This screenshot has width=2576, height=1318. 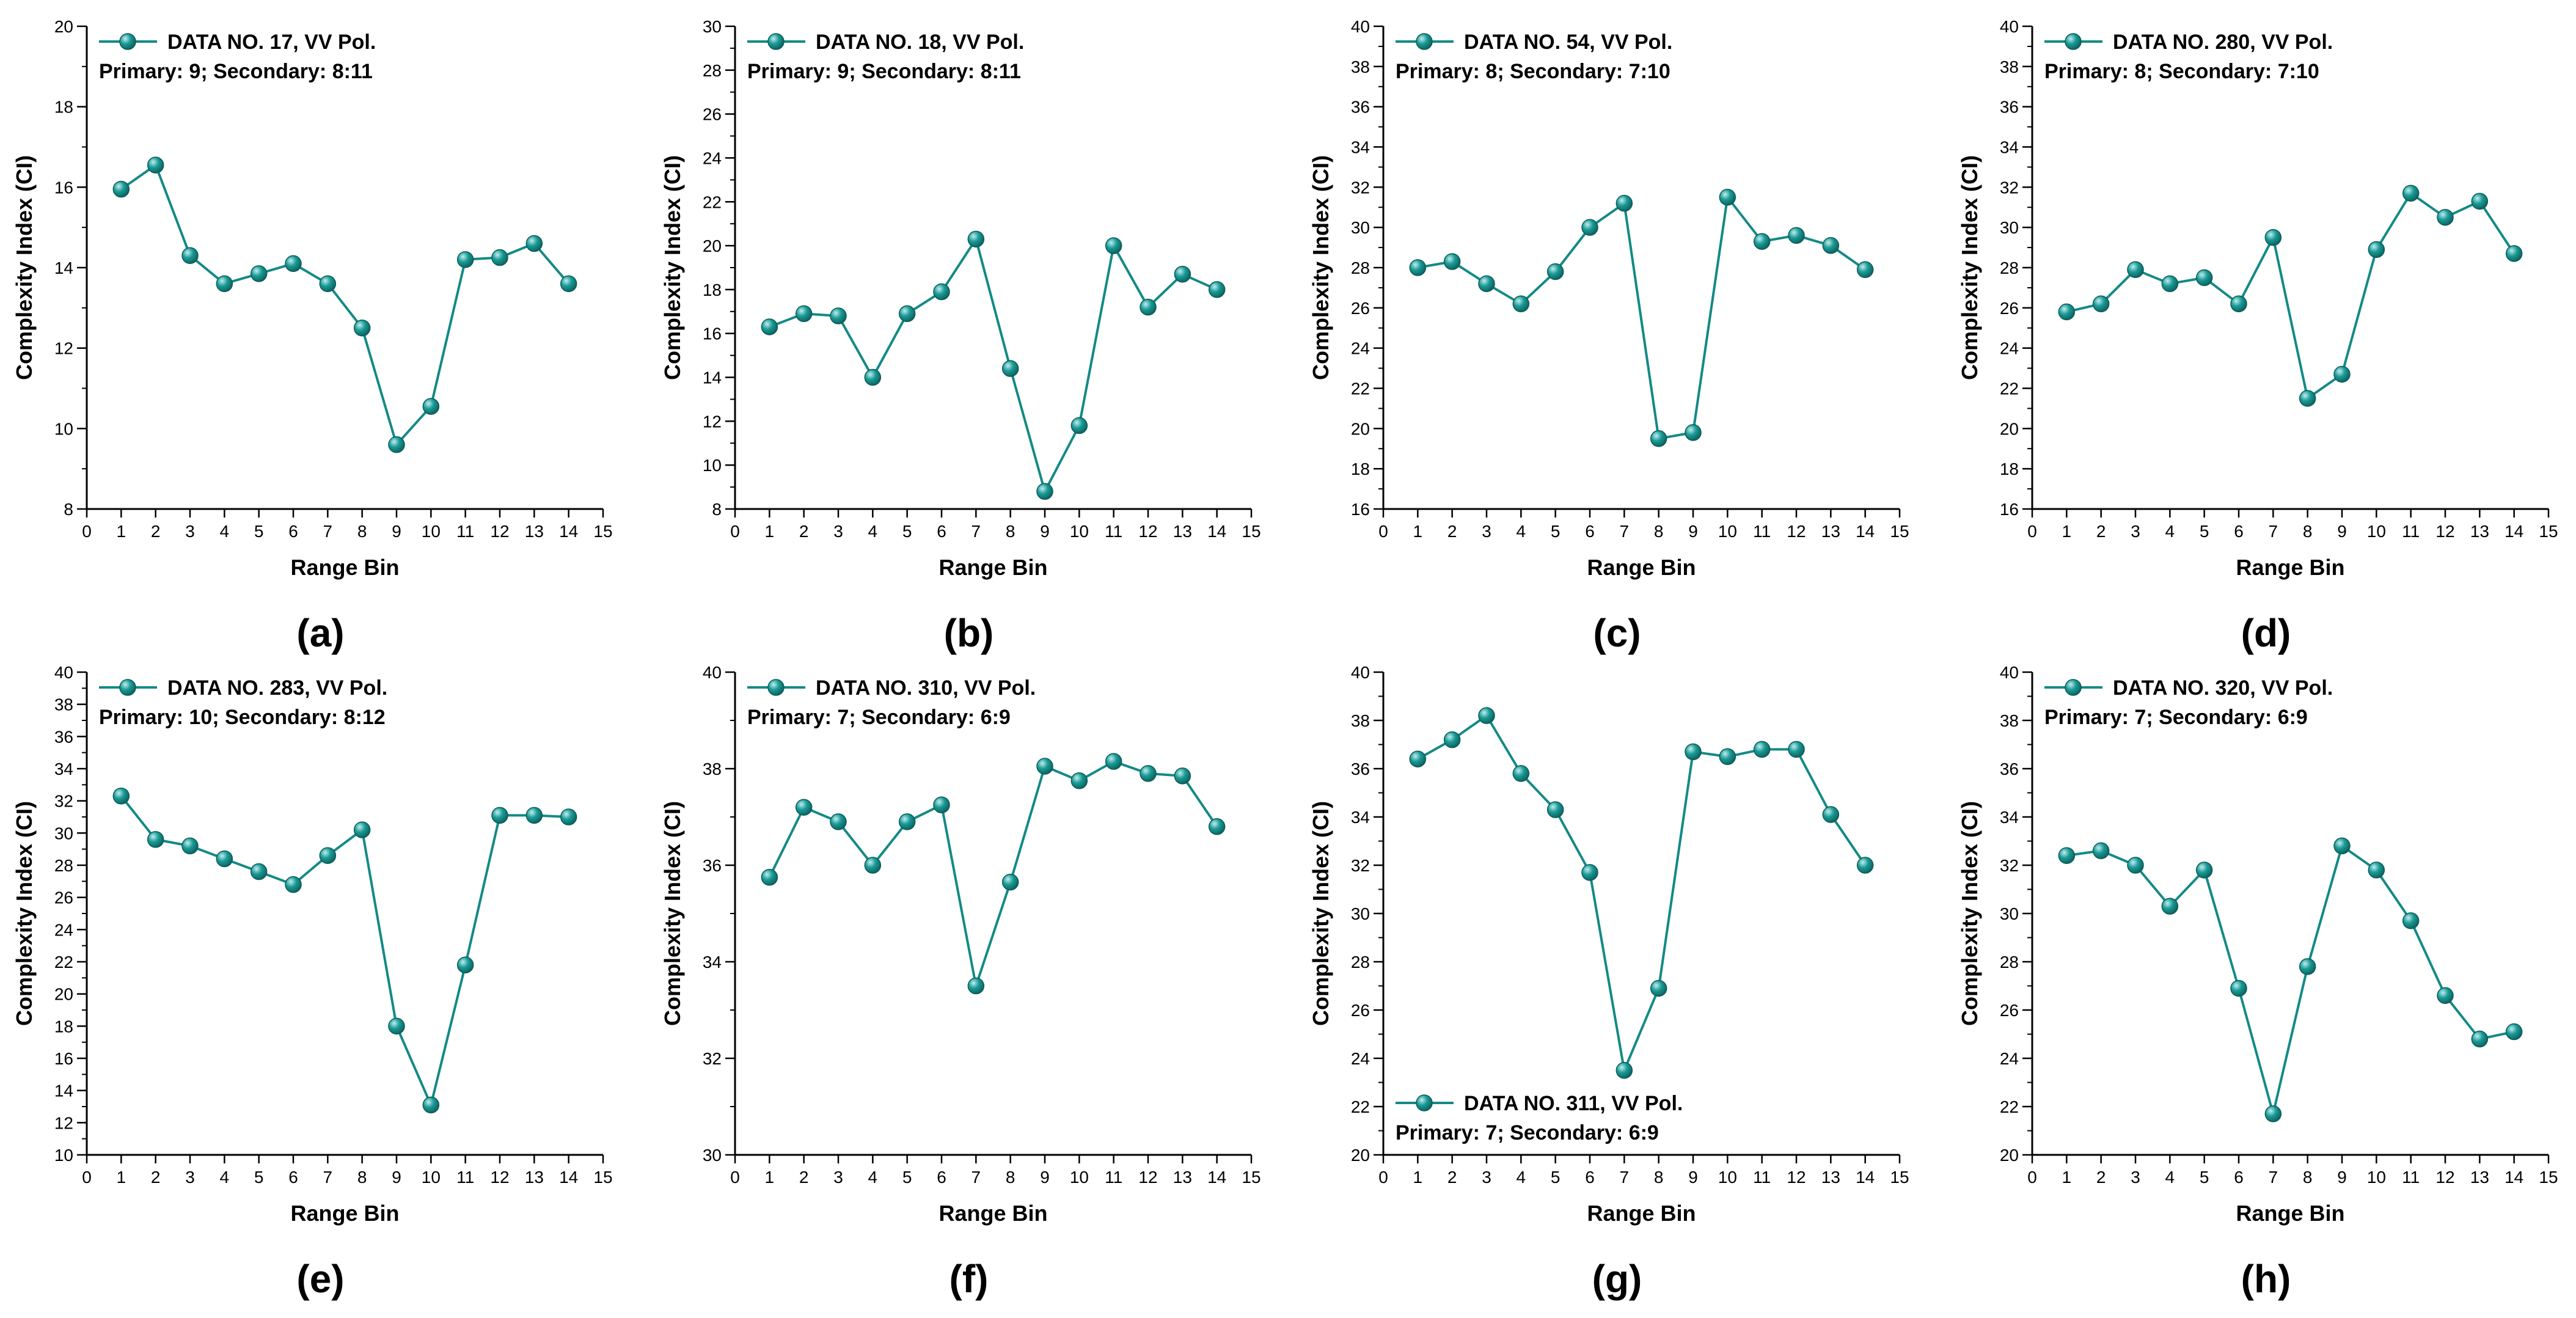 I want to click on y-tick-label: 24, so click(x=712, y=157).